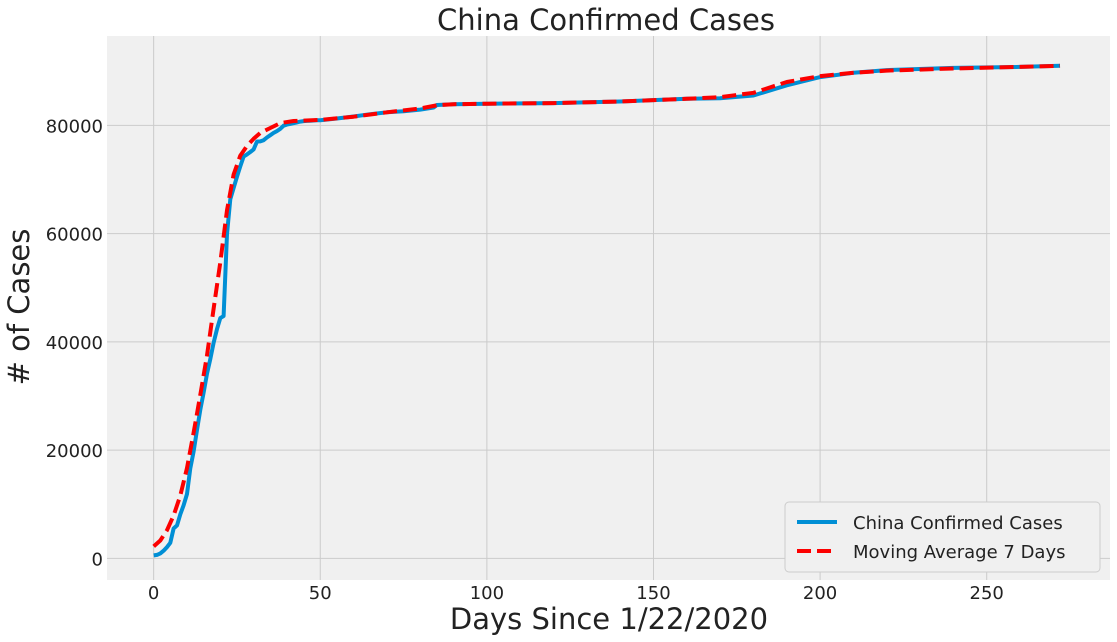 The image size is (1117, 642). Describe the element at coordinates (74, 451) in the screenshot. I see `y-tick-label: 20000` at that location.